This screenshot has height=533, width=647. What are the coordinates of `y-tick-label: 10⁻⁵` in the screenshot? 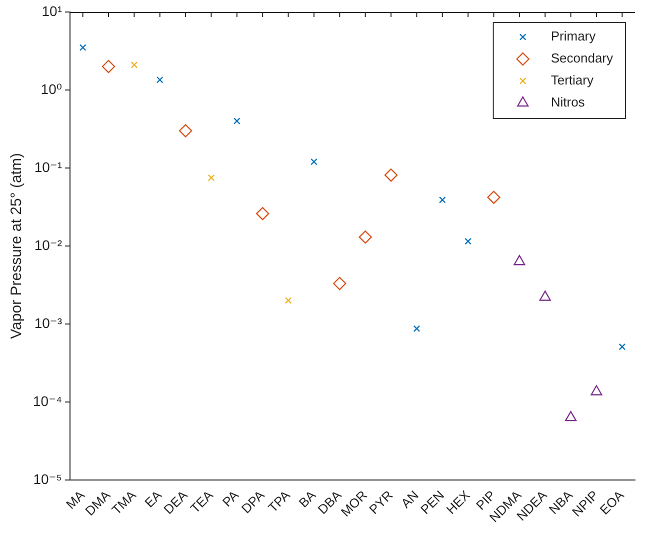 It's located at (47, 478).